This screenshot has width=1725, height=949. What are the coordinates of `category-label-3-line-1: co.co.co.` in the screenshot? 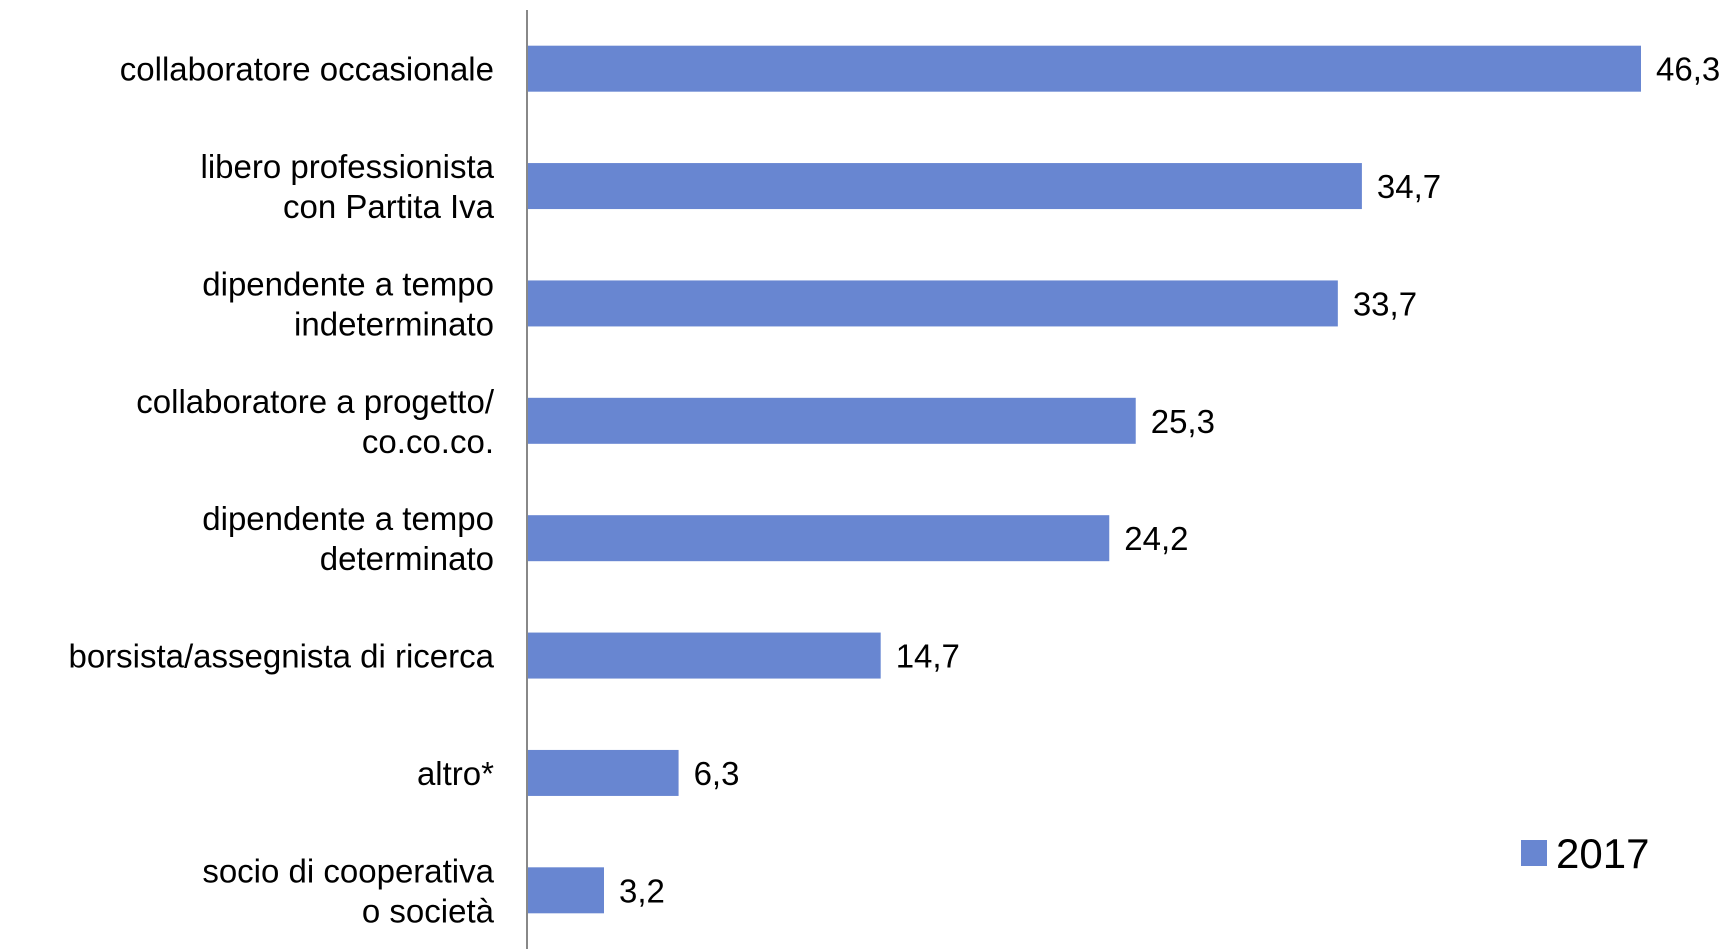 It's located at (428, 441).